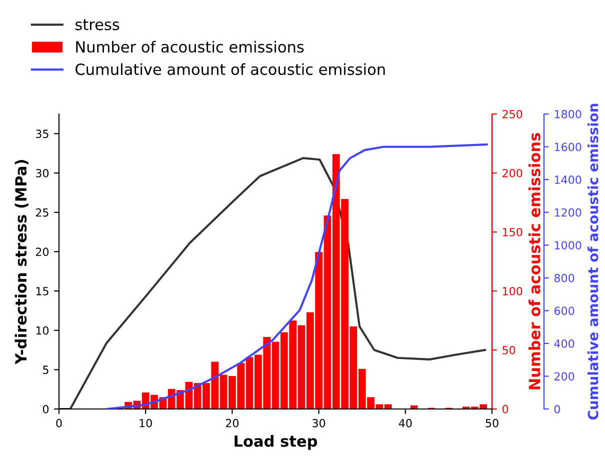 The height and width of the screenshot is (466, 605). What do you see at coordinates (232, 423) in the screenshot?
I see `x-tick-label: 20` at bounding box center [232, 423].